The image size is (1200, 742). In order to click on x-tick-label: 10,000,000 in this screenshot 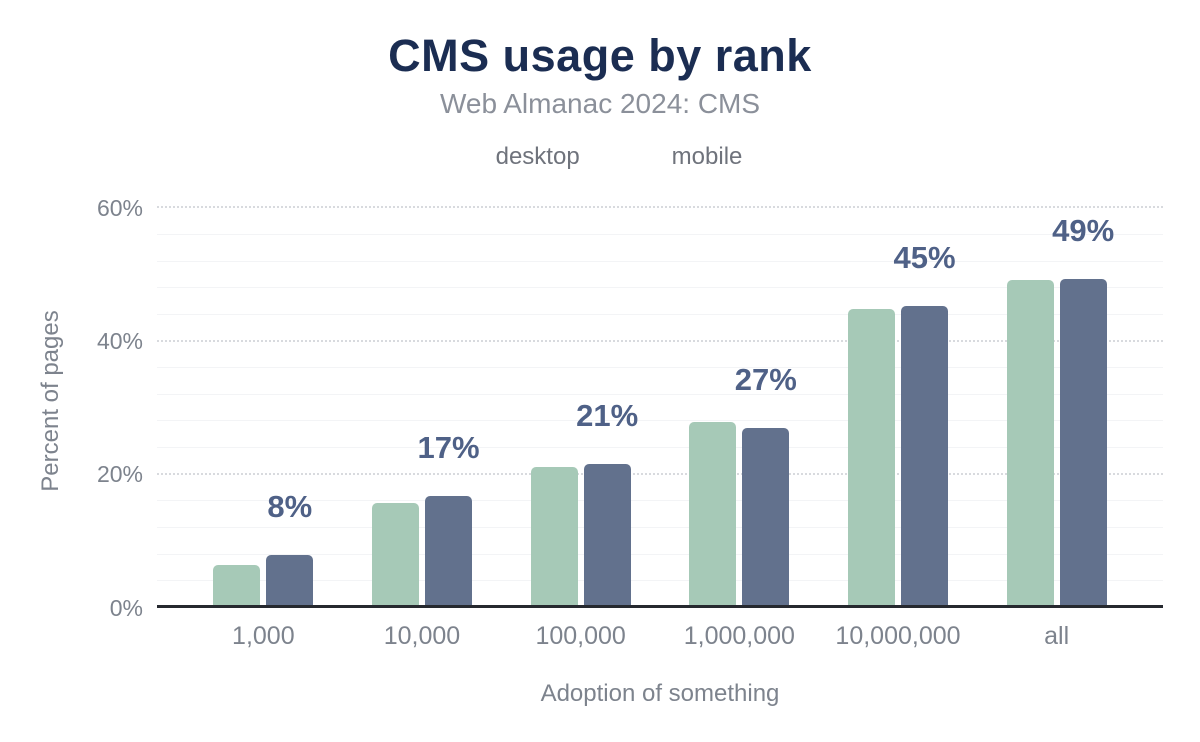, I will do `click(898, 636)`.